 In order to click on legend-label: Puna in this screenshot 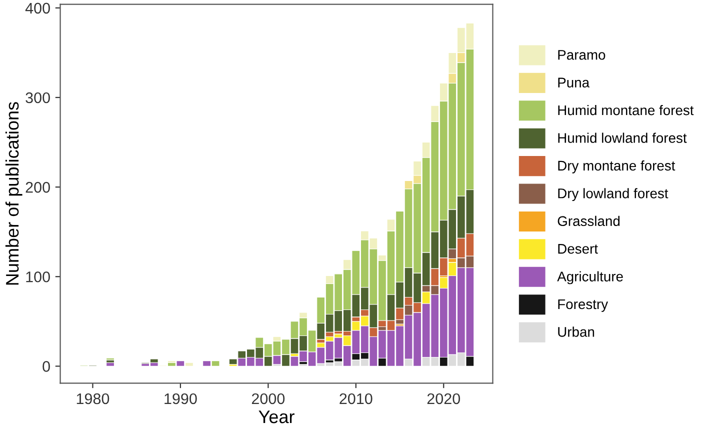, I will do `click(574, 83)`.